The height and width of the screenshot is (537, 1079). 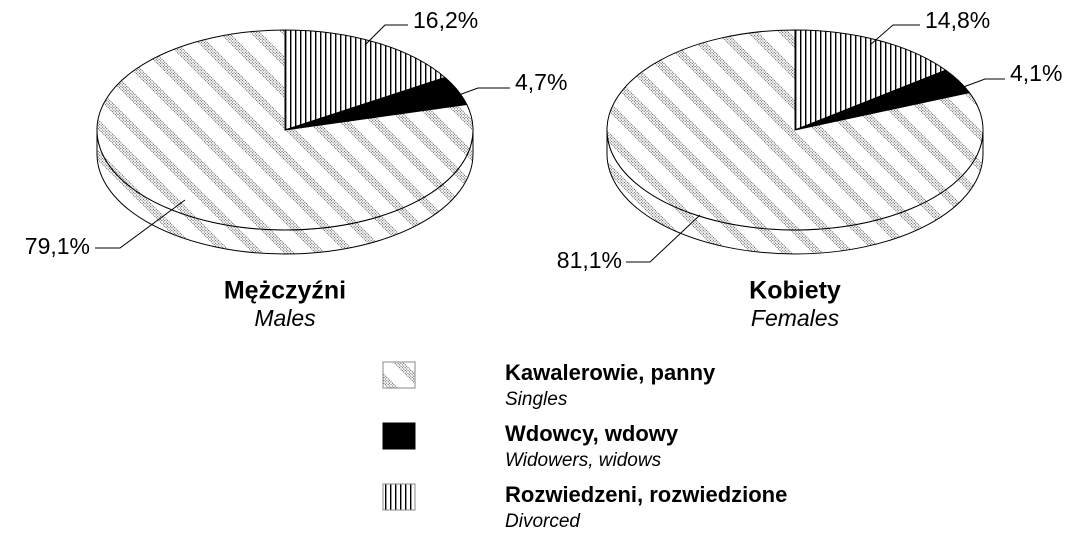 What do you see at coordinates (589, 260) in the screenshot?
I see `value-label: 81,1%` at bounding box center [589, 260].